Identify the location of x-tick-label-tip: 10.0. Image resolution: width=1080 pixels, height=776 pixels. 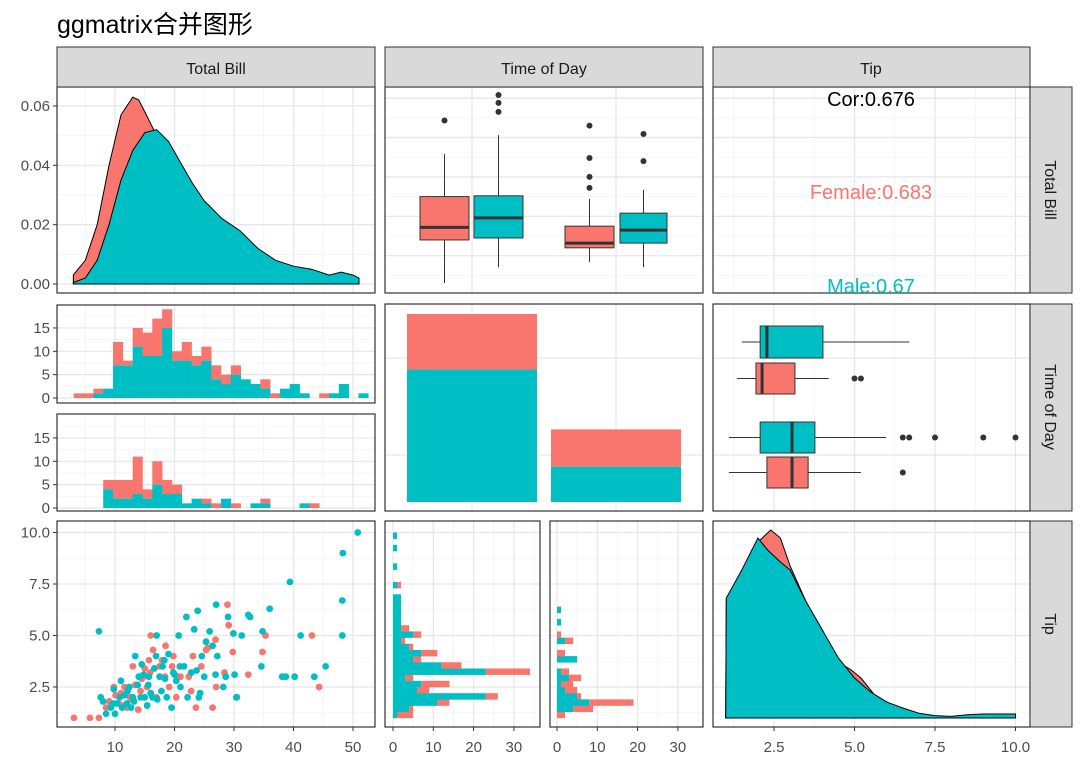
(1015, 747).